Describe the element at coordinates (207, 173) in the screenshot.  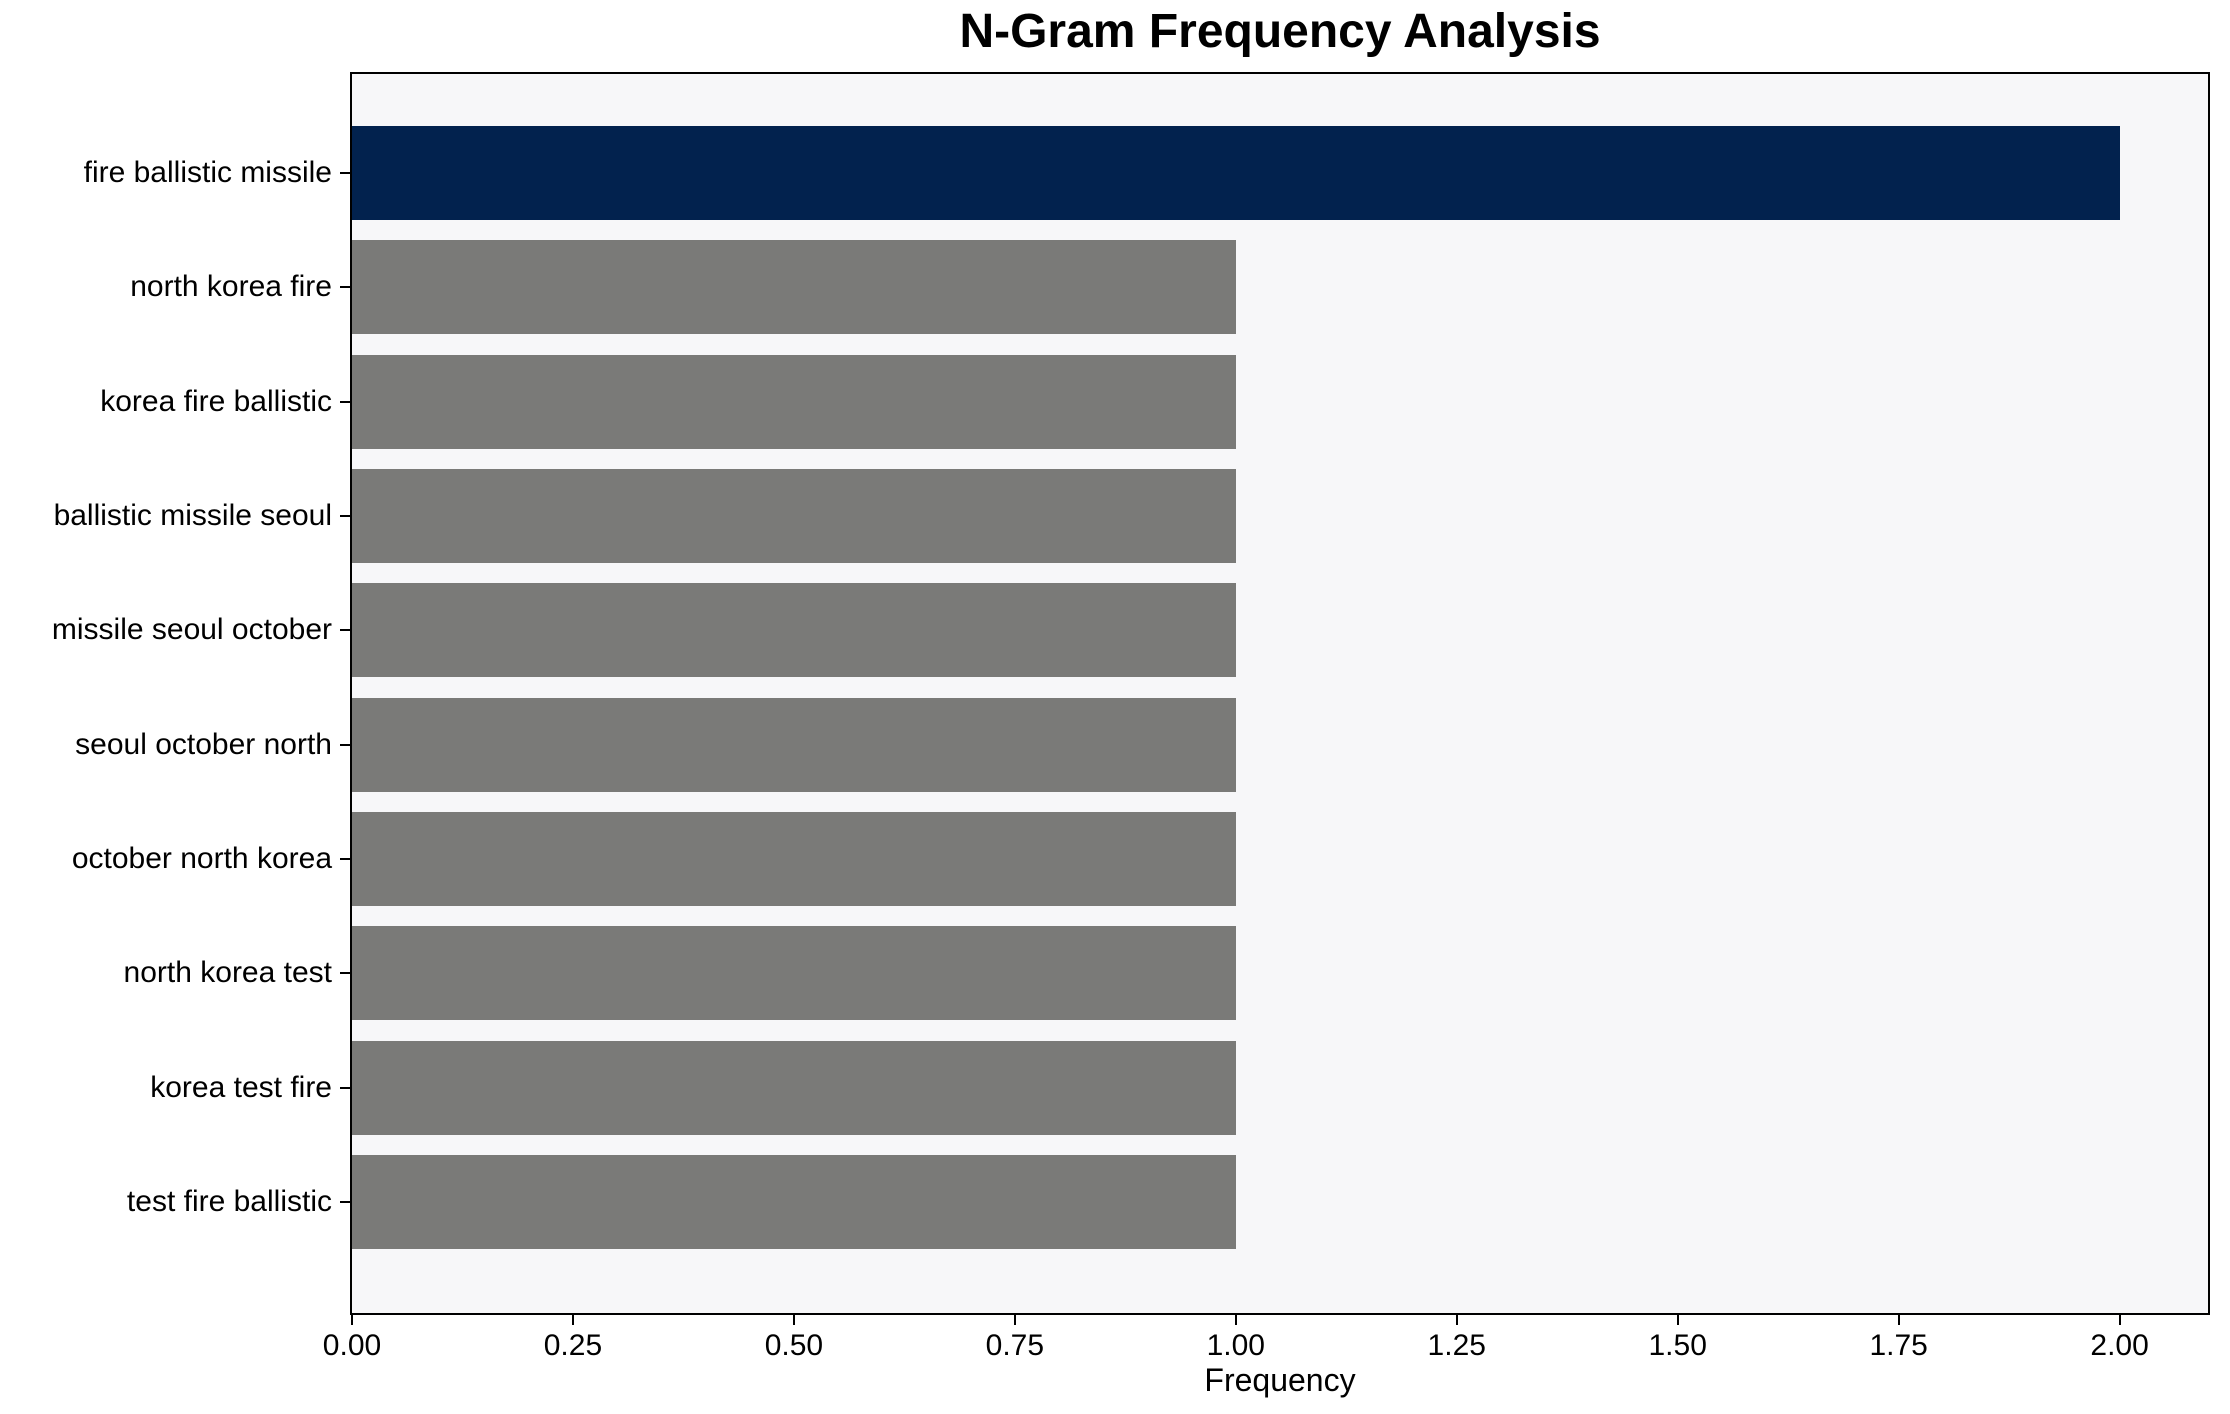
I see `y-tick-label: fire ballistic missile` at that location.